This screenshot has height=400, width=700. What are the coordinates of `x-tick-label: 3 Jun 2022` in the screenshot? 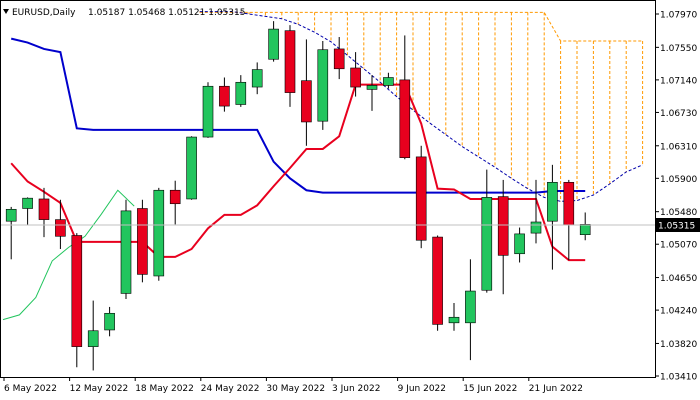 It's located at (356, 389).